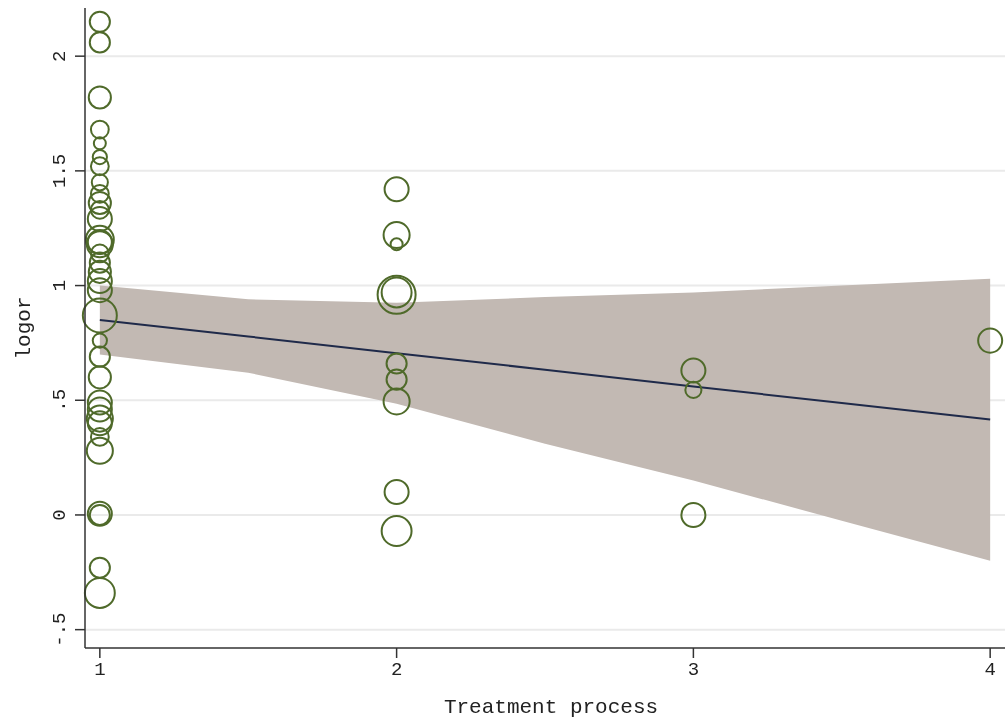 The width and height of the screenshot is (1008, 725). Describe the element at coordinates (396, 670) in the screenshot. I see `x-tick-label: 2` at that location.